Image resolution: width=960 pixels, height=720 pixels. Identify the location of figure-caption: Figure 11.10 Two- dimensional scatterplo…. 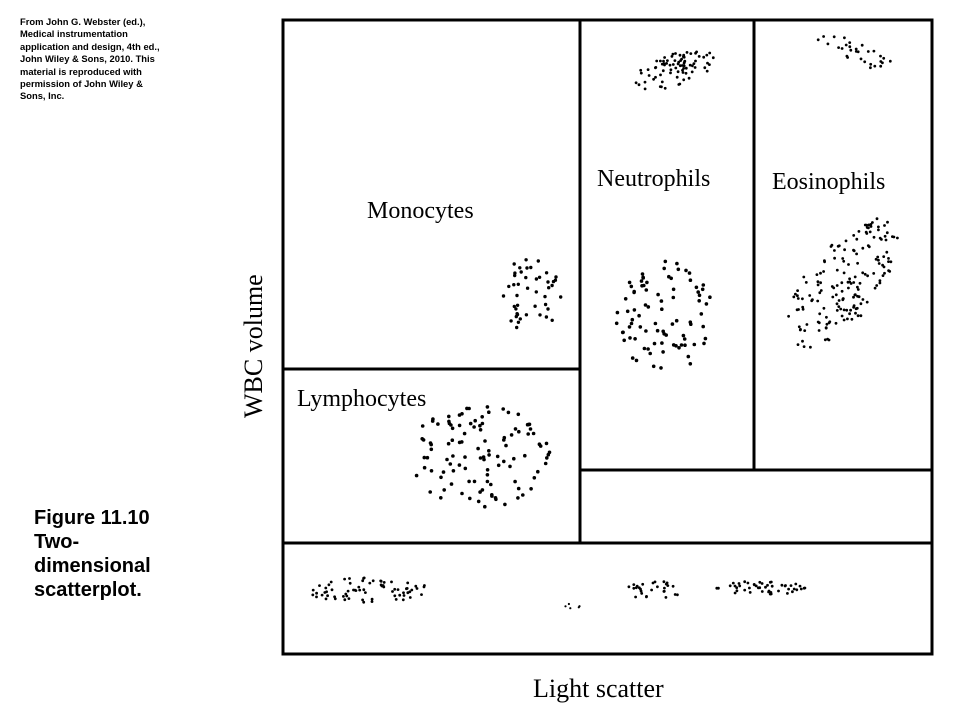
(119, 554).